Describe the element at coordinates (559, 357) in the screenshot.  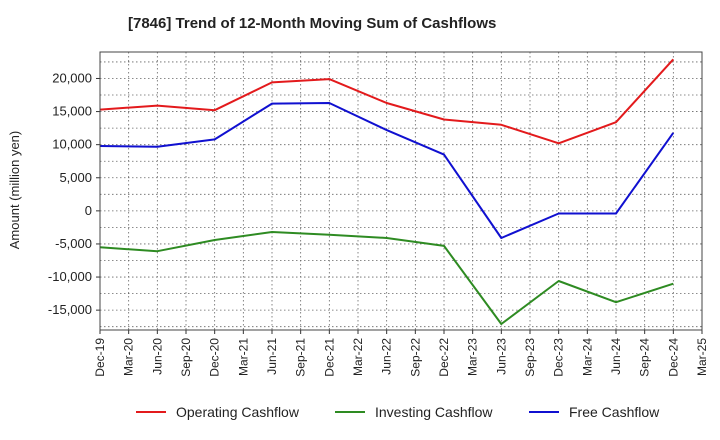
I see `x-tick-label: Dec-23` at that location.